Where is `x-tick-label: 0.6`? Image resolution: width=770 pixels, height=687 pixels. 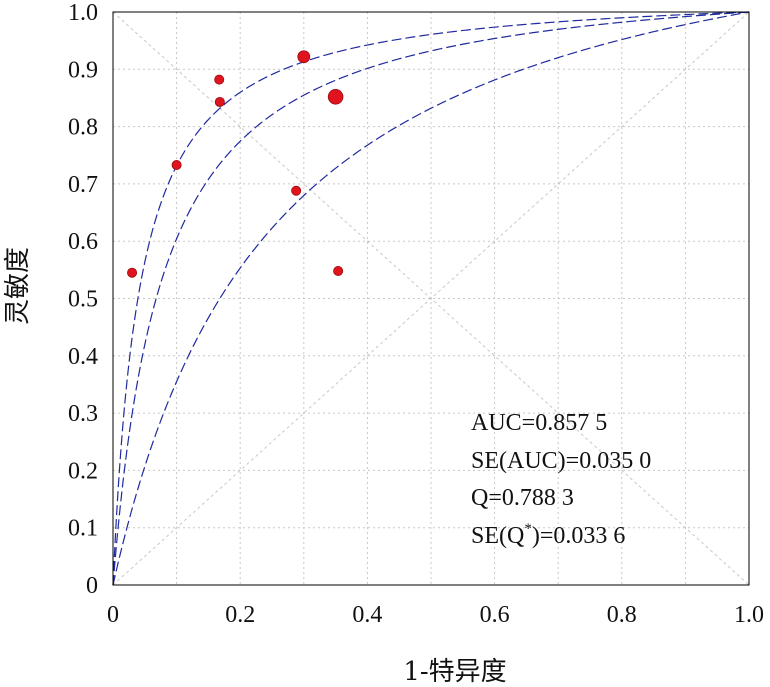
x-tick-label: 0.6 is located at coordinates (495, 615).